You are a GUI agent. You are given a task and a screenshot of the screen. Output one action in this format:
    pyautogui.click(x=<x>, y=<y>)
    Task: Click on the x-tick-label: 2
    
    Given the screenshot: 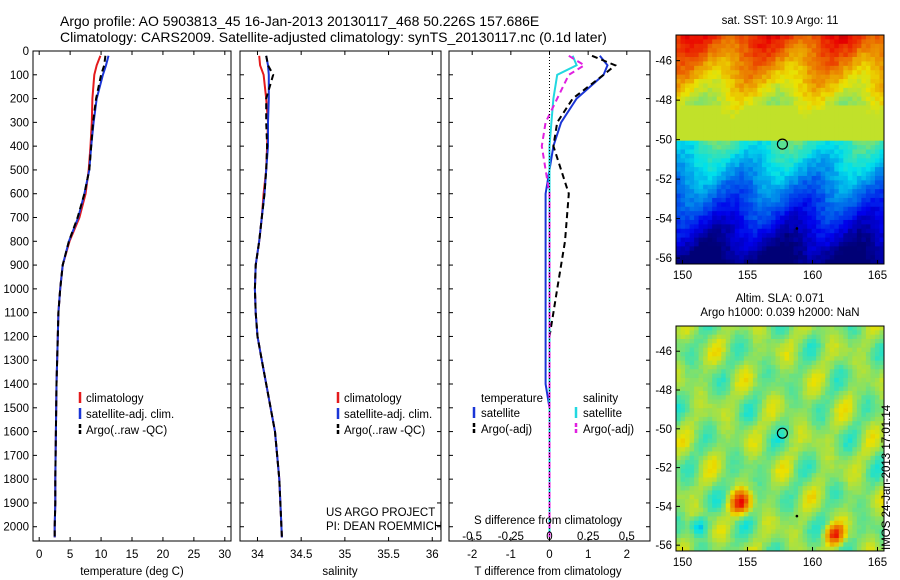 What is the action you would take?
    pyautogui.click(x=627, y=555)
    